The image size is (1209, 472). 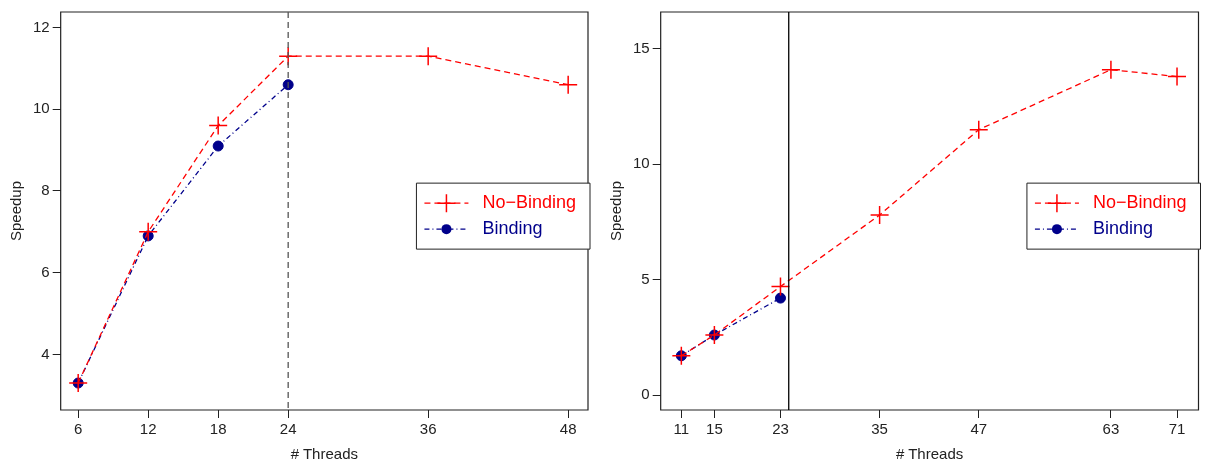 I want to click on x-tick-label: 15, so click(x=714, y=429).